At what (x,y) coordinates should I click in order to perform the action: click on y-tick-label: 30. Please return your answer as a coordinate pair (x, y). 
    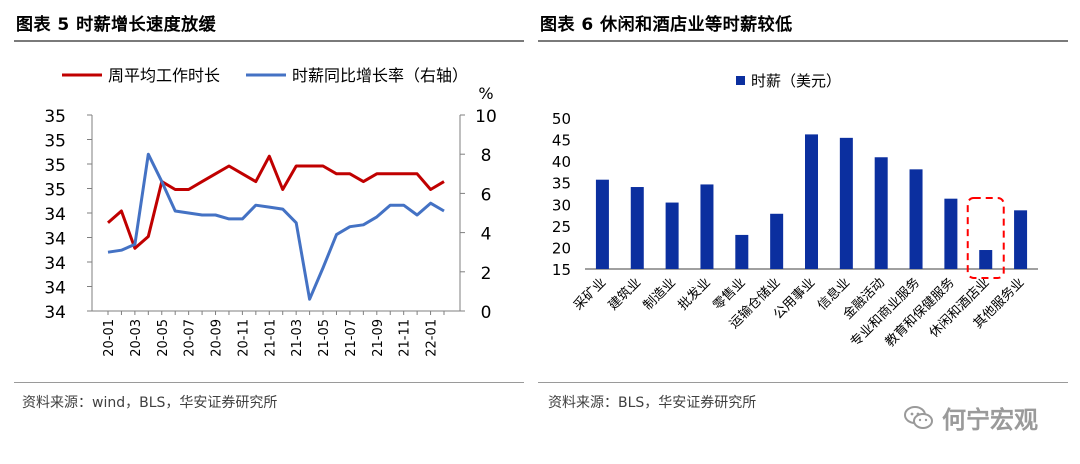
    Looking at the image, I should click on (561, 205).